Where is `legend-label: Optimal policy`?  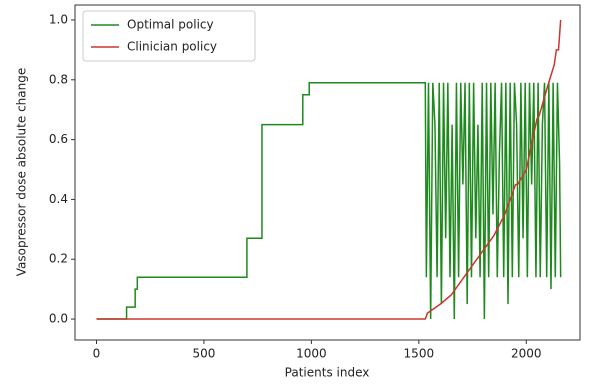 legend-label: Optimal policy is located at coordinates (170, 25).